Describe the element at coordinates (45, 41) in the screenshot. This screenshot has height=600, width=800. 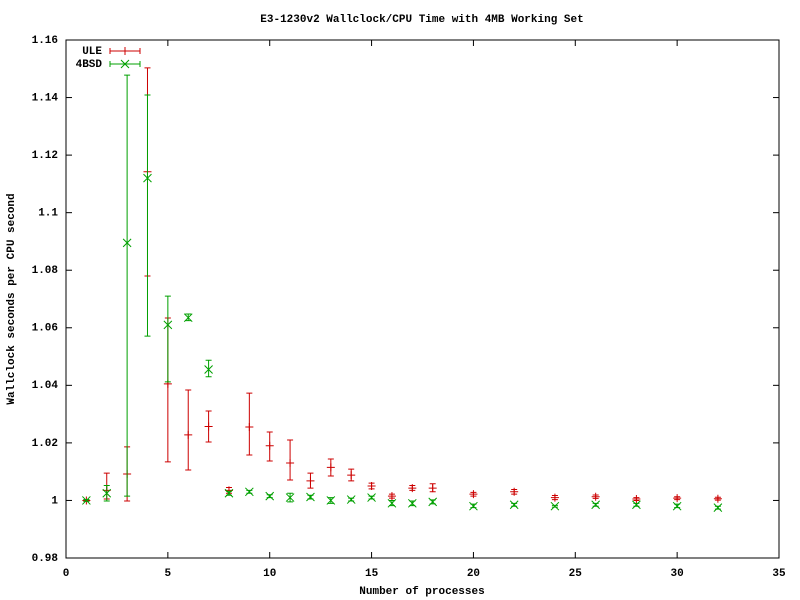
I see `y-tick-label: 1.16` at that location.